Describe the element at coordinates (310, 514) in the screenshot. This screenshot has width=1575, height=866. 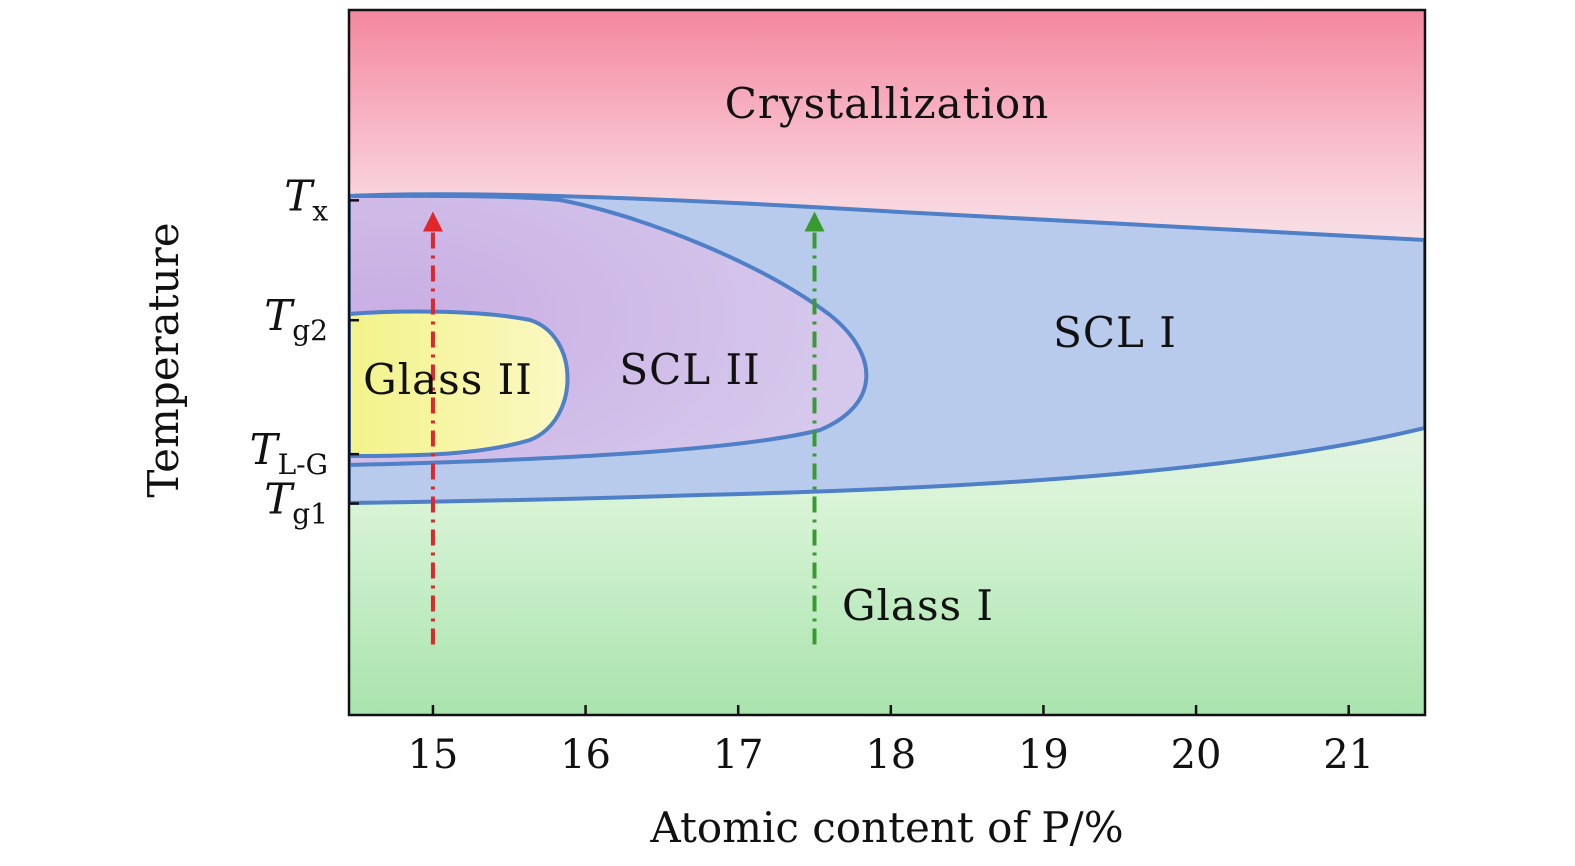
I see `y-level-subscript: g1` at that location.